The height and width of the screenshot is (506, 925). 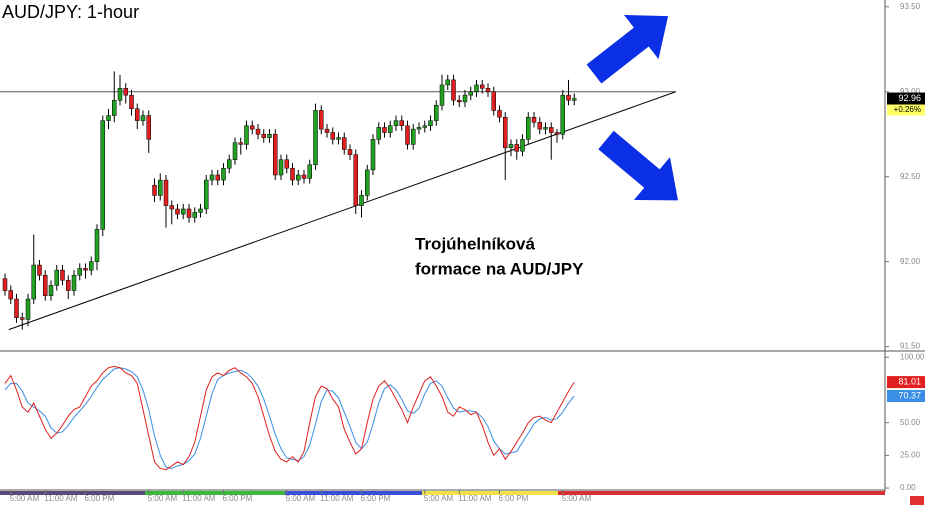 I want to click on y-tick-label: 93.50, so click(x=910, y=6).